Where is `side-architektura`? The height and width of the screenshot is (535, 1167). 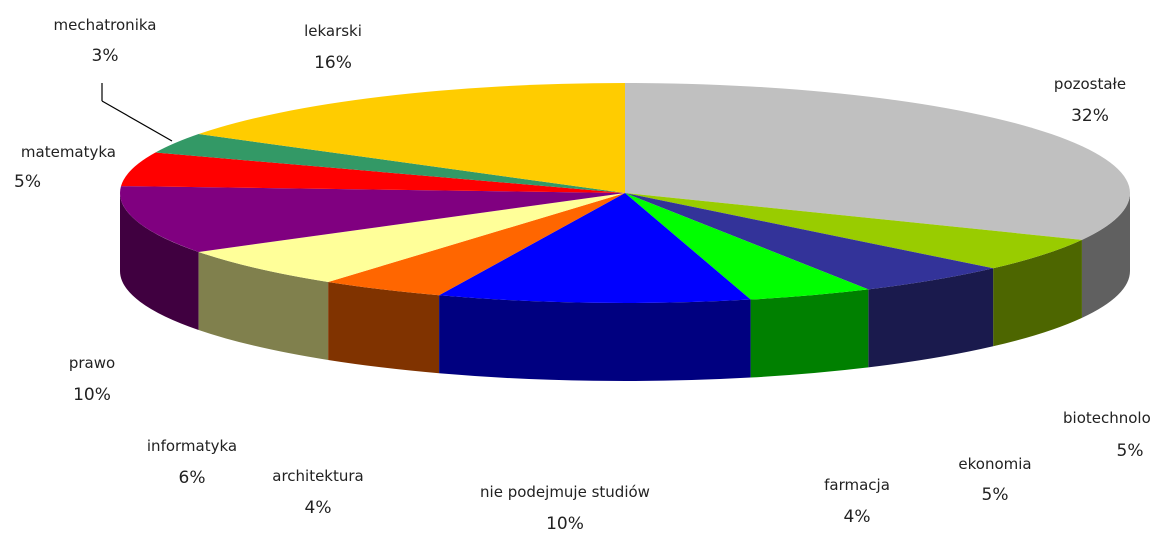
side-architektura is located at coordinates (384, 327).